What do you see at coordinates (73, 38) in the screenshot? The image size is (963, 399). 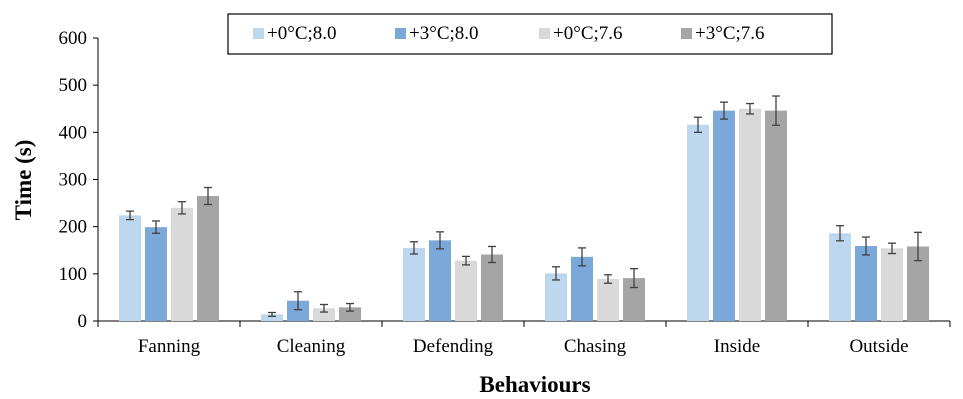 I see `y-tick-label: 600` at bounding box center [73, 38].